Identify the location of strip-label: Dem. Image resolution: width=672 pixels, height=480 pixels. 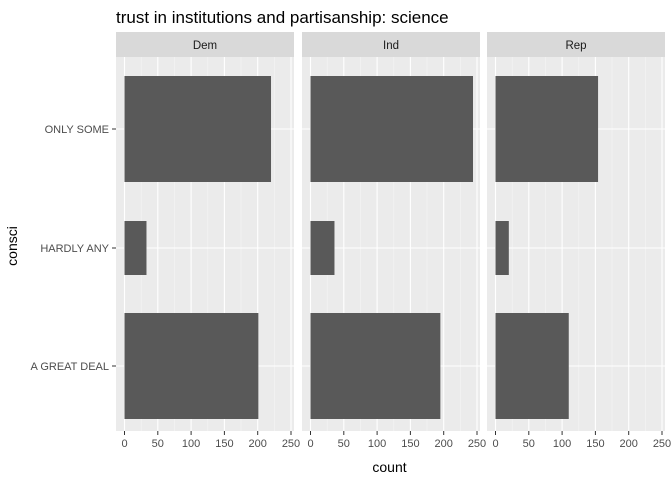
(205, 46).